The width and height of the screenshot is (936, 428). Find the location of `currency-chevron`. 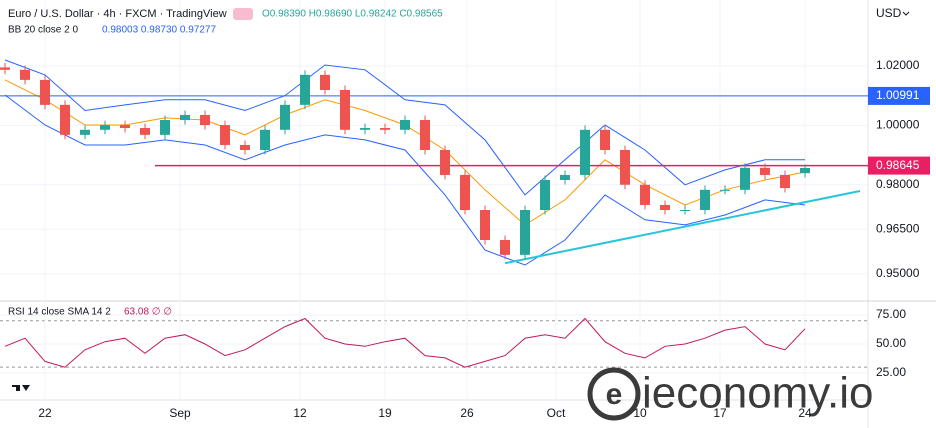

currency-chevron is located at coordinates (906, 13).